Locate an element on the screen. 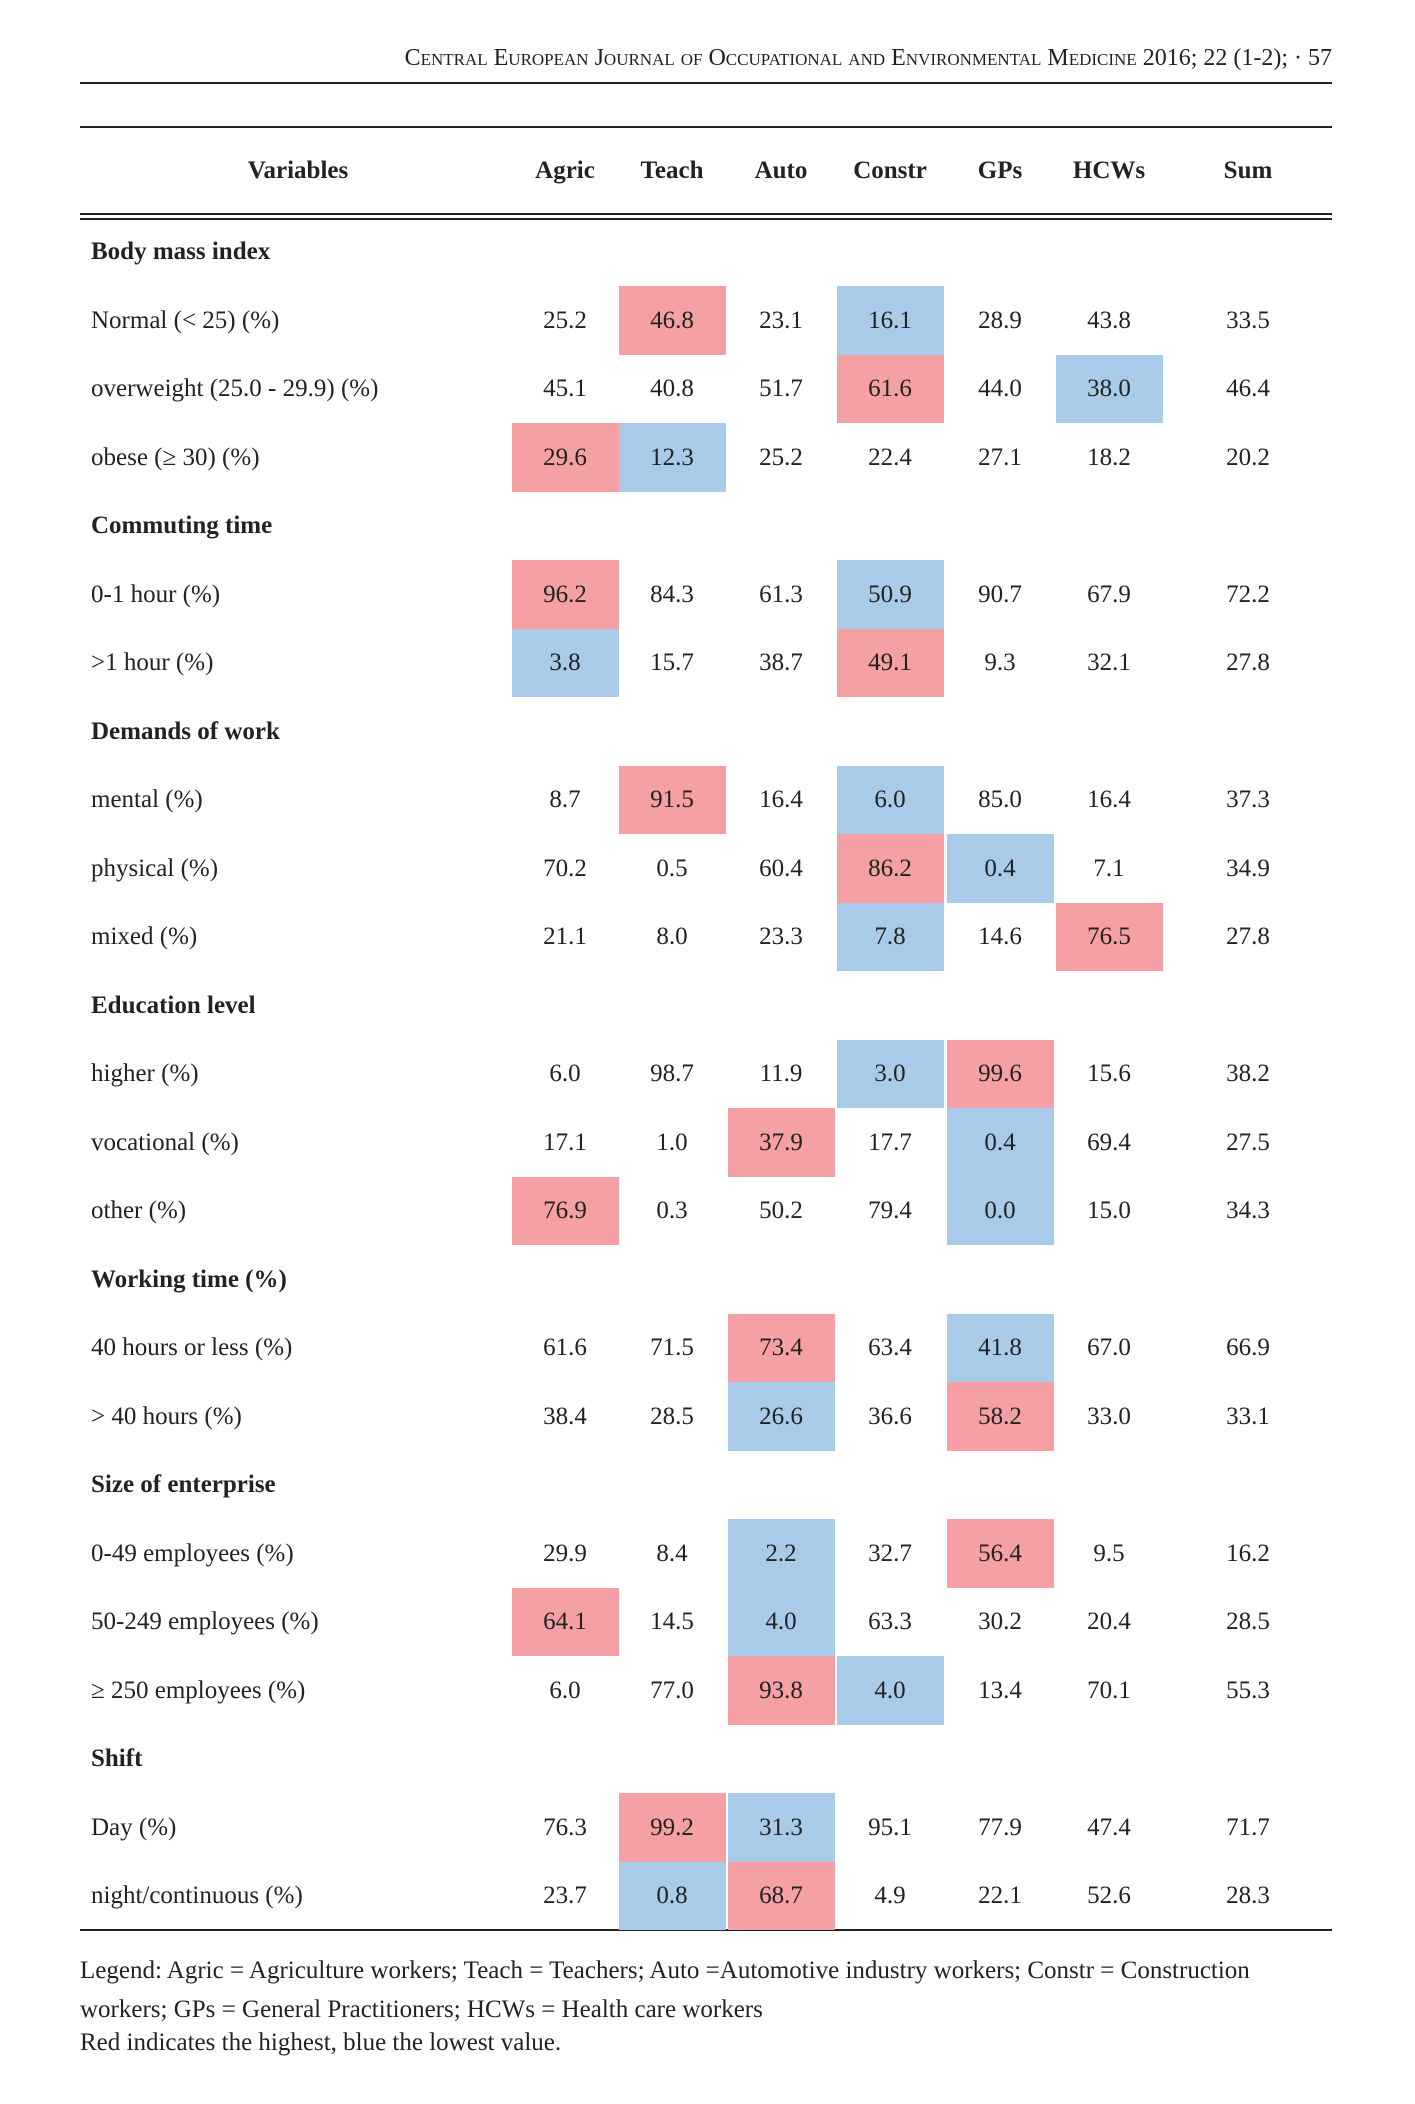  cell-value: 16.1 is located at coordinates (890, 320).